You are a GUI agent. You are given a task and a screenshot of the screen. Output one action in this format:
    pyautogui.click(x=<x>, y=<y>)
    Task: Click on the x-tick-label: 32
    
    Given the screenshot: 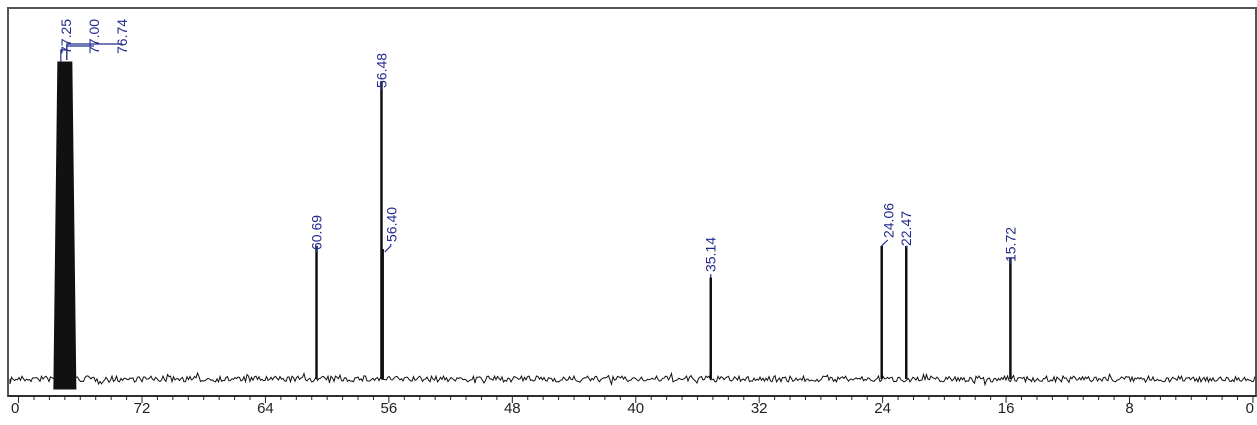 What is the action you would take?
    pyautogui.click(x=759, y=408)
    